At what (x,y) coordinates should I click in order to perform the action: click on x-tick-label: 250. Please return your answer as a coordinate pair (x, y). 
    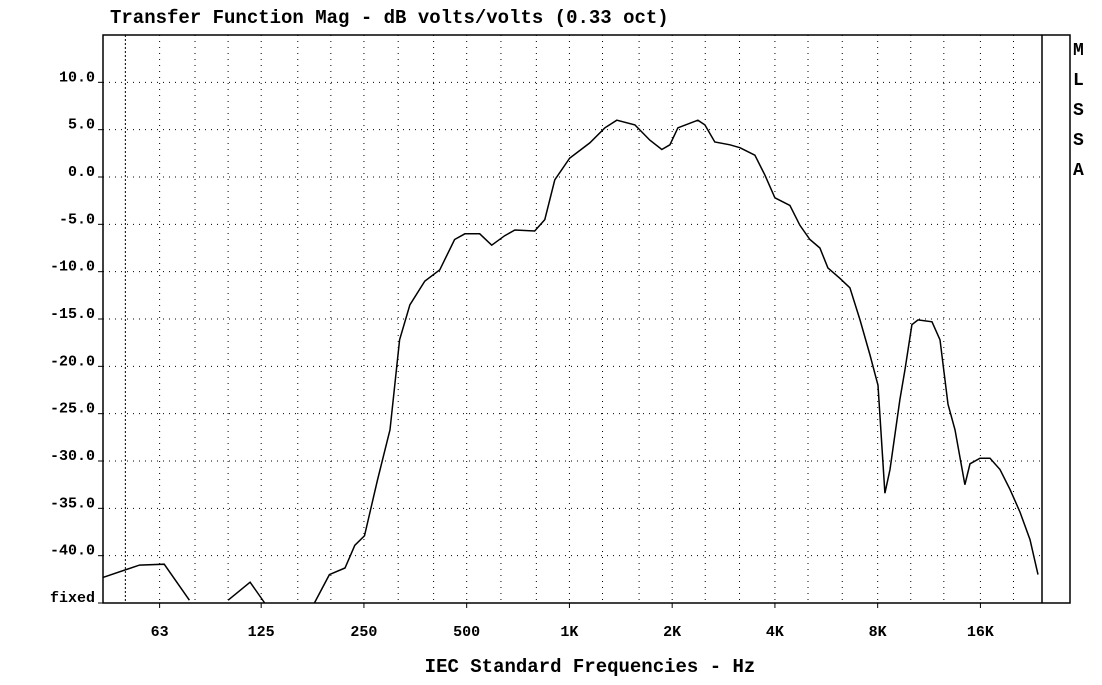
    Looking at the image, I should click on (363, 632).